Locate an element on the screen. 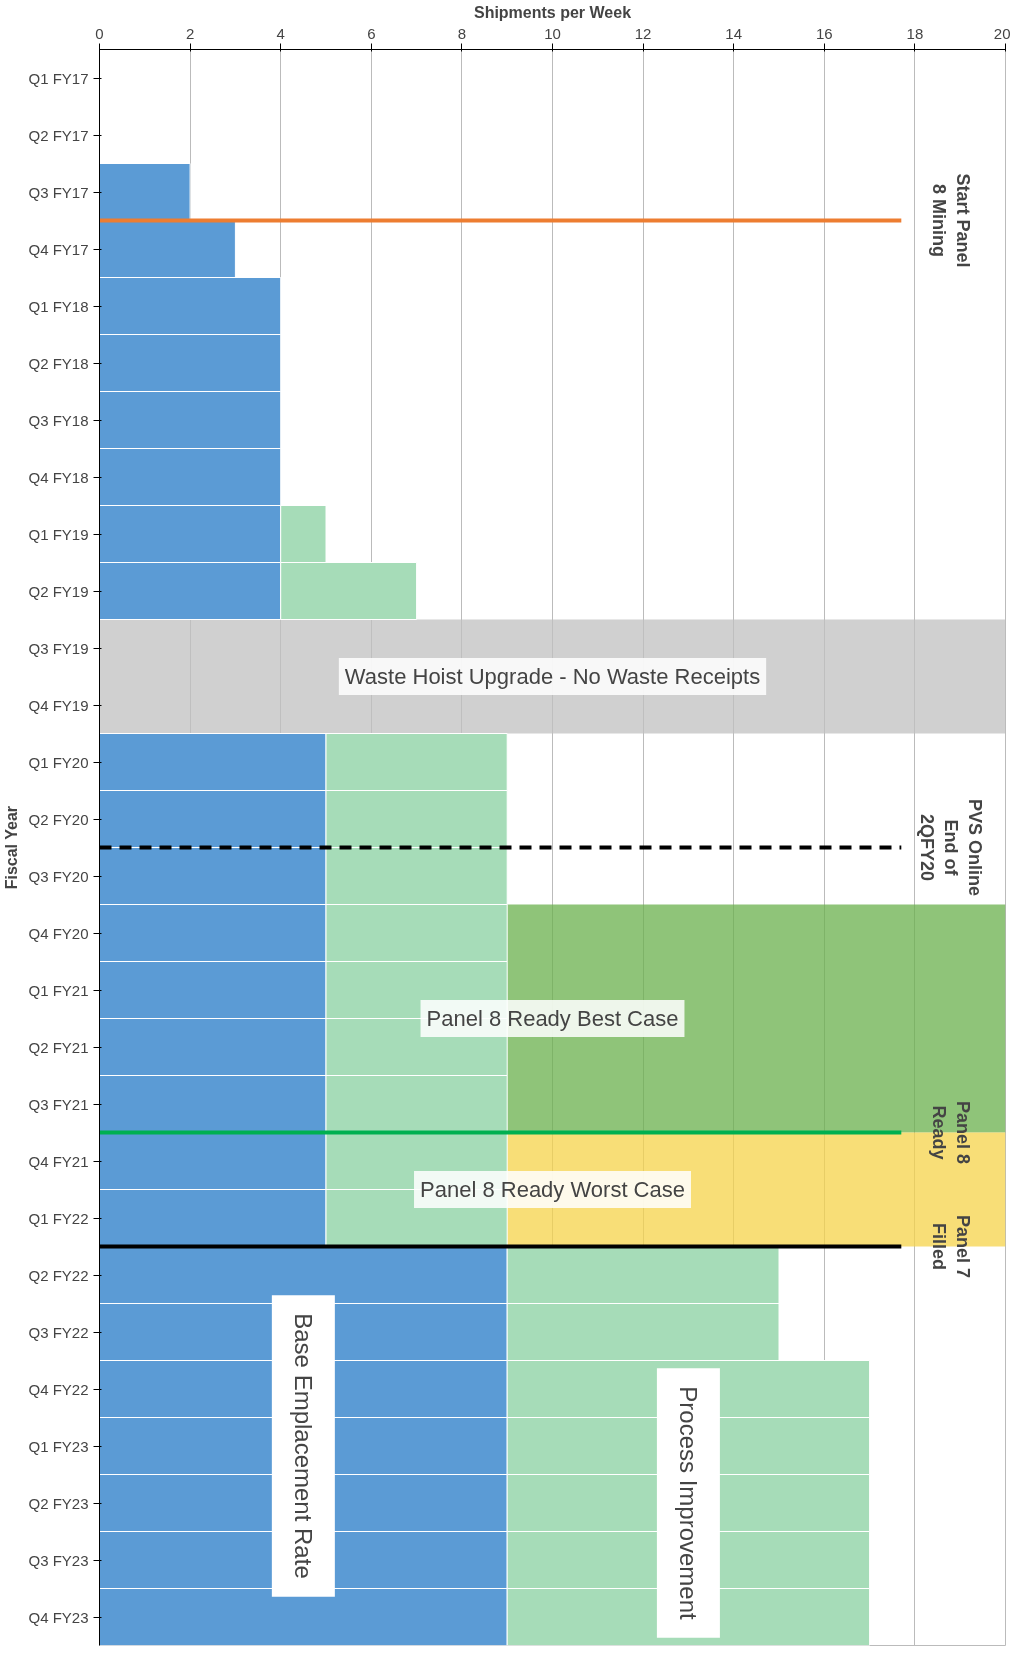 The image size is (1020, 1661). x-tick-label: 14 is located at coordinates (734, 33).